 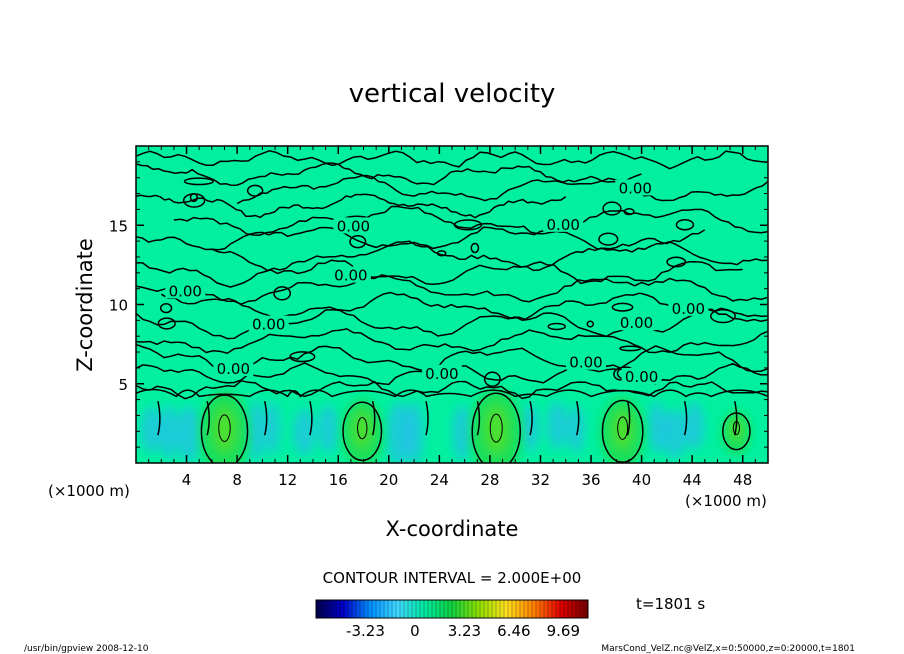 I want to click on time-label: t=1801 s, so click(x=670, y=604).